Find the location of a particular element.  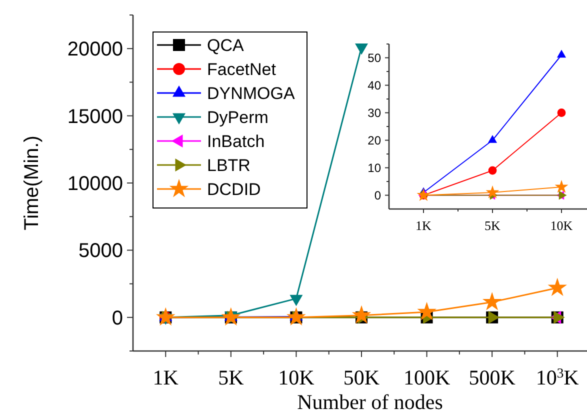

legend-label: DCDID is located at coordinates (234, 190).